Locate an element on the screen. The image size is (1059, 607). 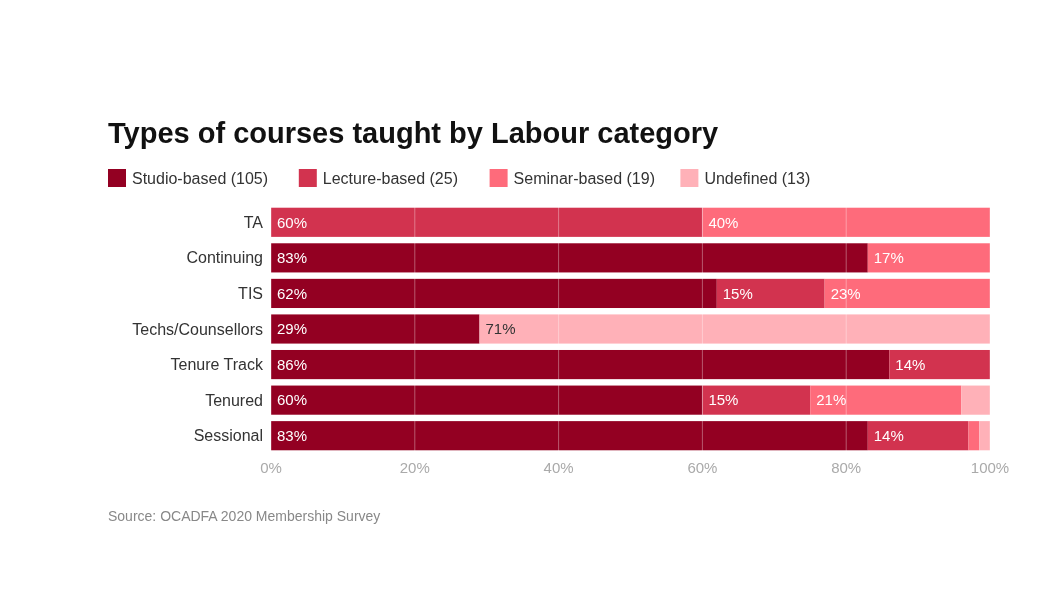
x-tick-label: 40% is located at coordinates (558, 467).